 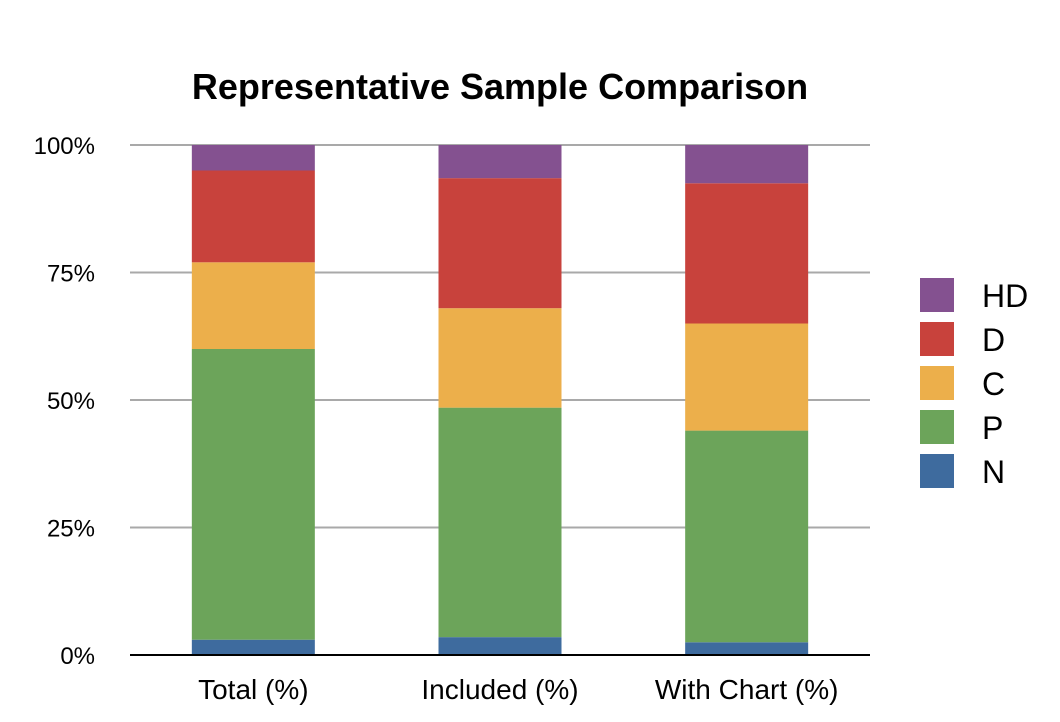 I want to click on y-tick-label: 100%, so click(x=64, y=146).